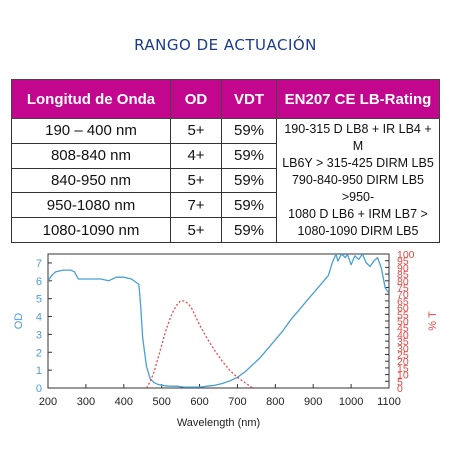 This screenshot has height=449, width=451. I want to click on y-left-tick-label: 3, so click(39, 335).